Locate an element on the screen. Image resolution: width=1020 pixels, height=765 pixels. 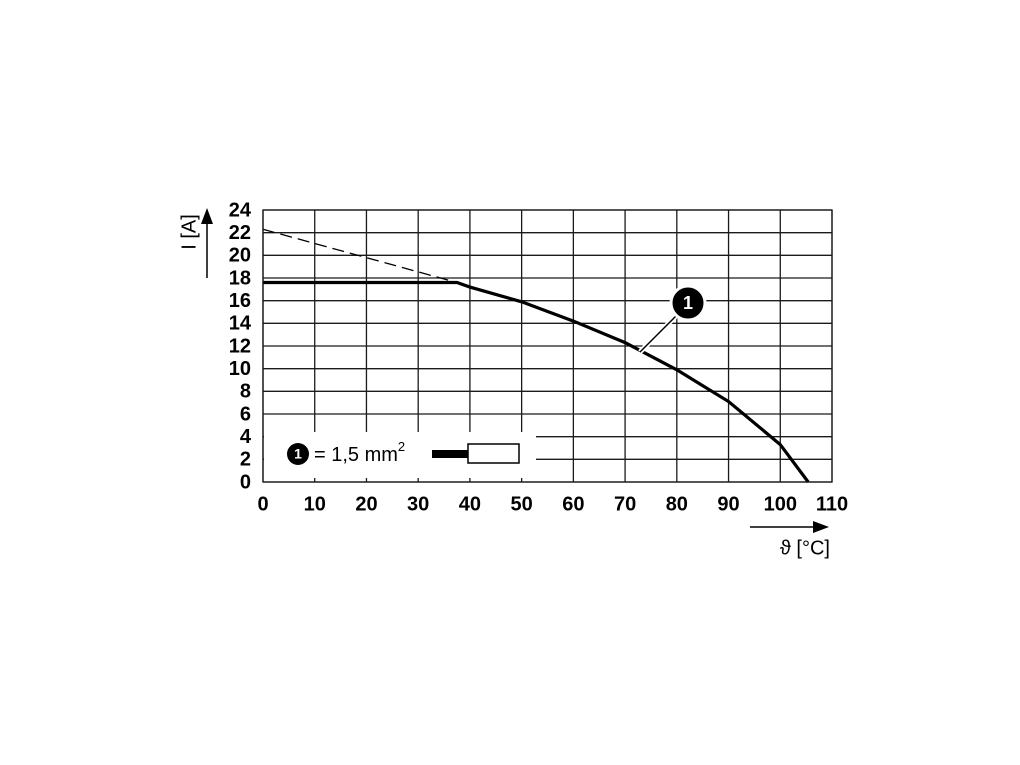
x-tick-label: 20 is located at coordinates (366, 504).